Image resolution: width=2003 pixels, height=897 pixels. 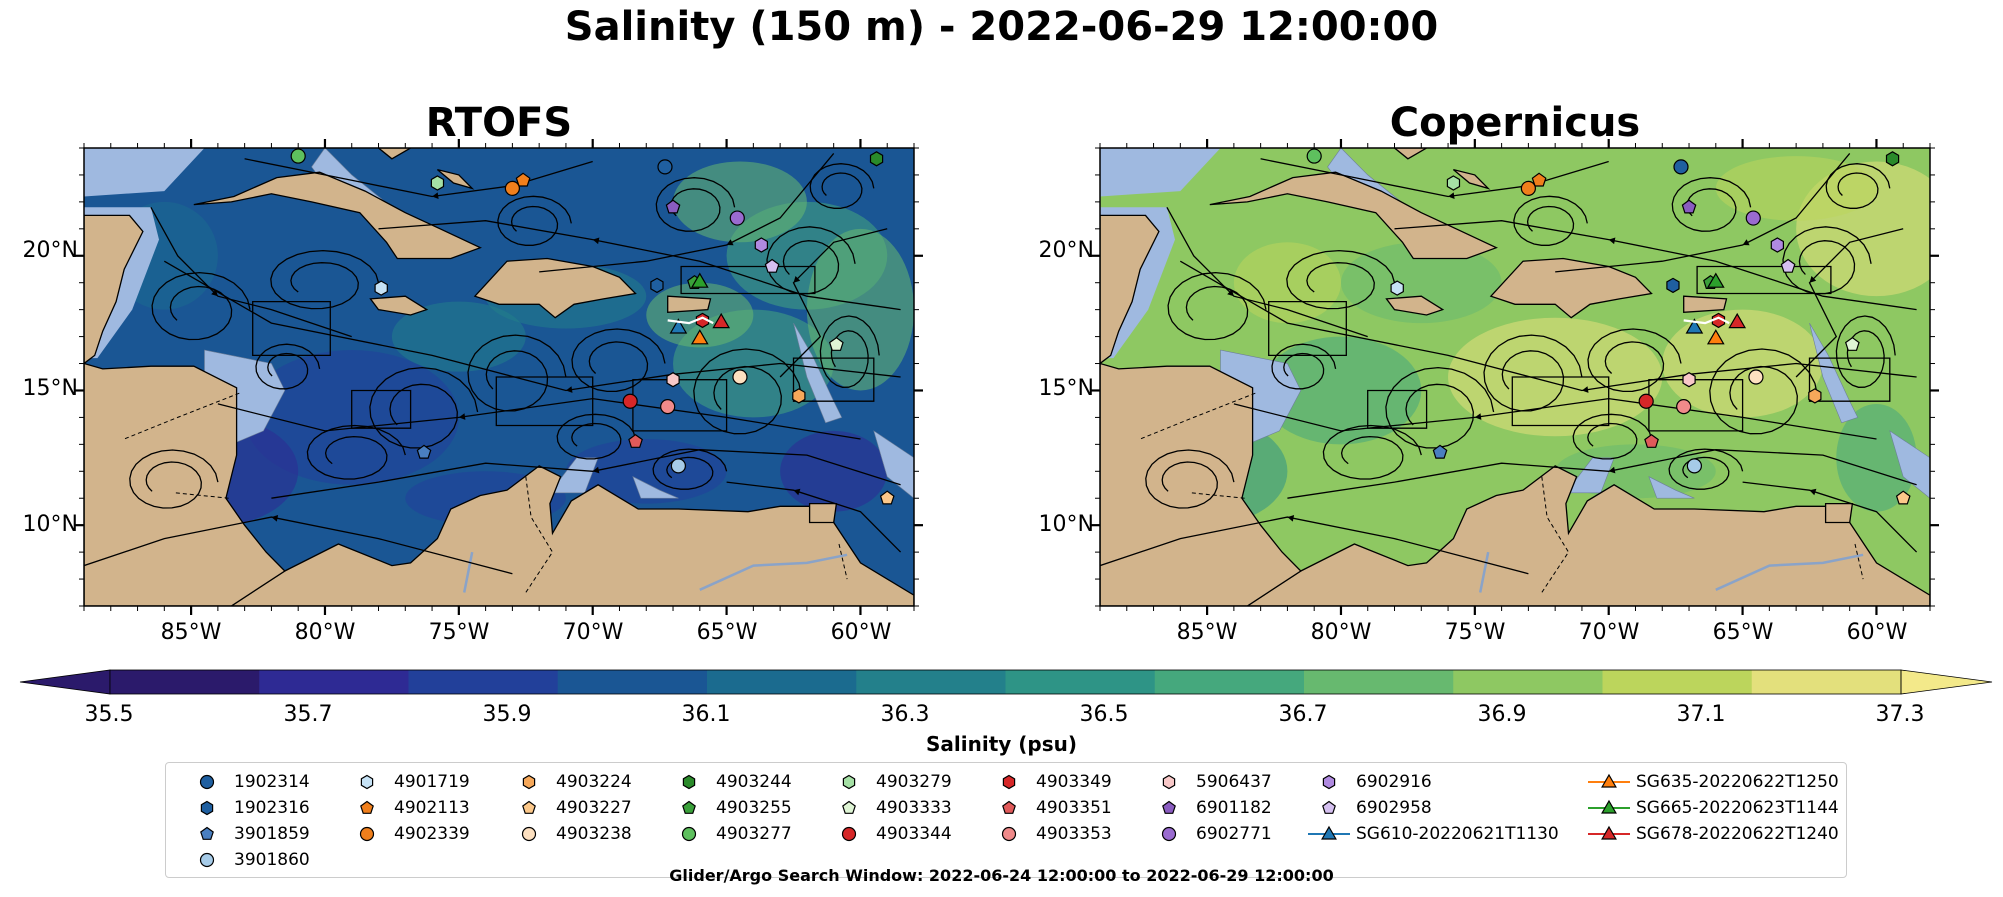 What do you see at coordinates (308, 714) in the screenshot?
I see `colorbar-tick-label: 35.7` at bounding box center [308, 714].